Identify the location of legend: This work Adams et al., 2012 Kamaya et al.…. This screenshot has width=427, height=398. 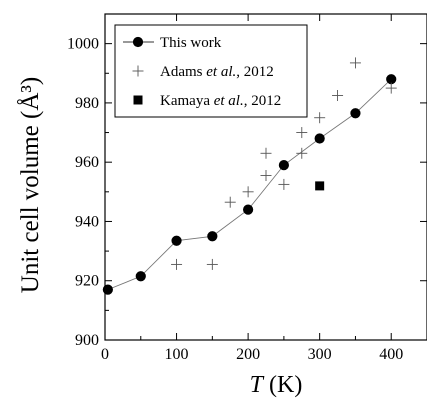
(211, 71).